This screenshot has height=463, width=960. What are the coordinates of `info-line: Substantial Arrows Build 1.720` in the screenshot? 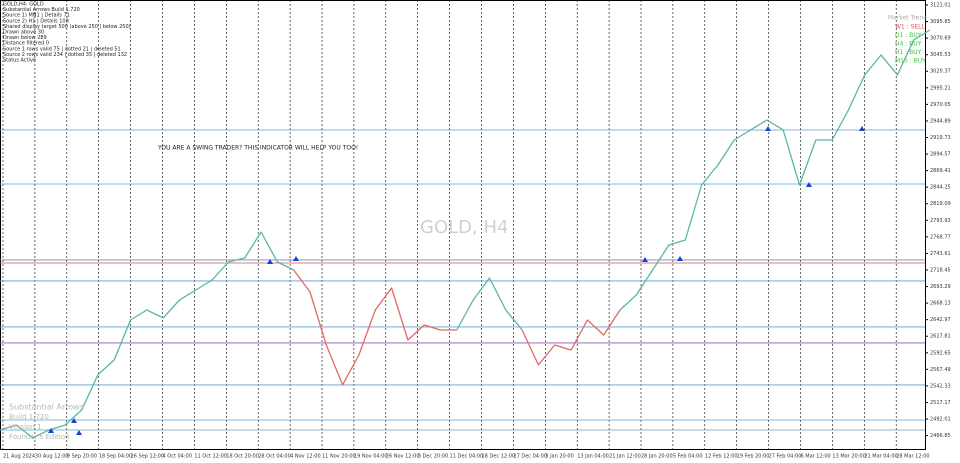 It's located at (41, 10).